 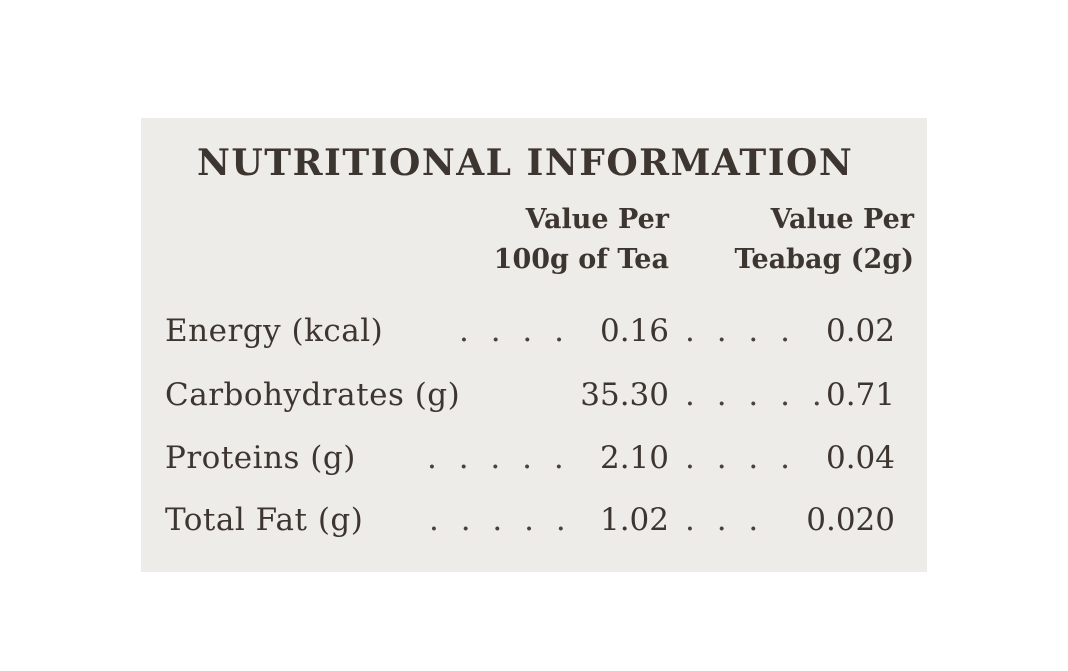 I want to click on column-header-line: 100g of Tea, so click(x=581, y=259).